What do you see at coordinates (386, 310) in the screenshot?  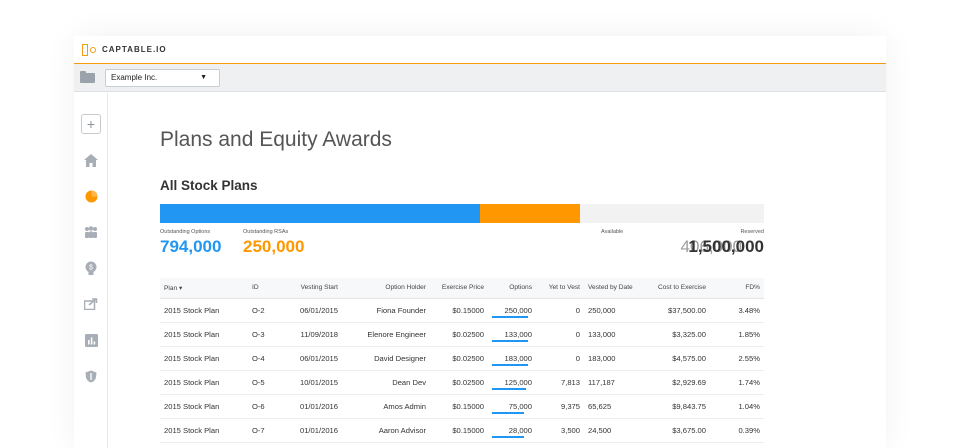 I see `option-holder-link: Fiona Founder` at bounding box center [386, 310].